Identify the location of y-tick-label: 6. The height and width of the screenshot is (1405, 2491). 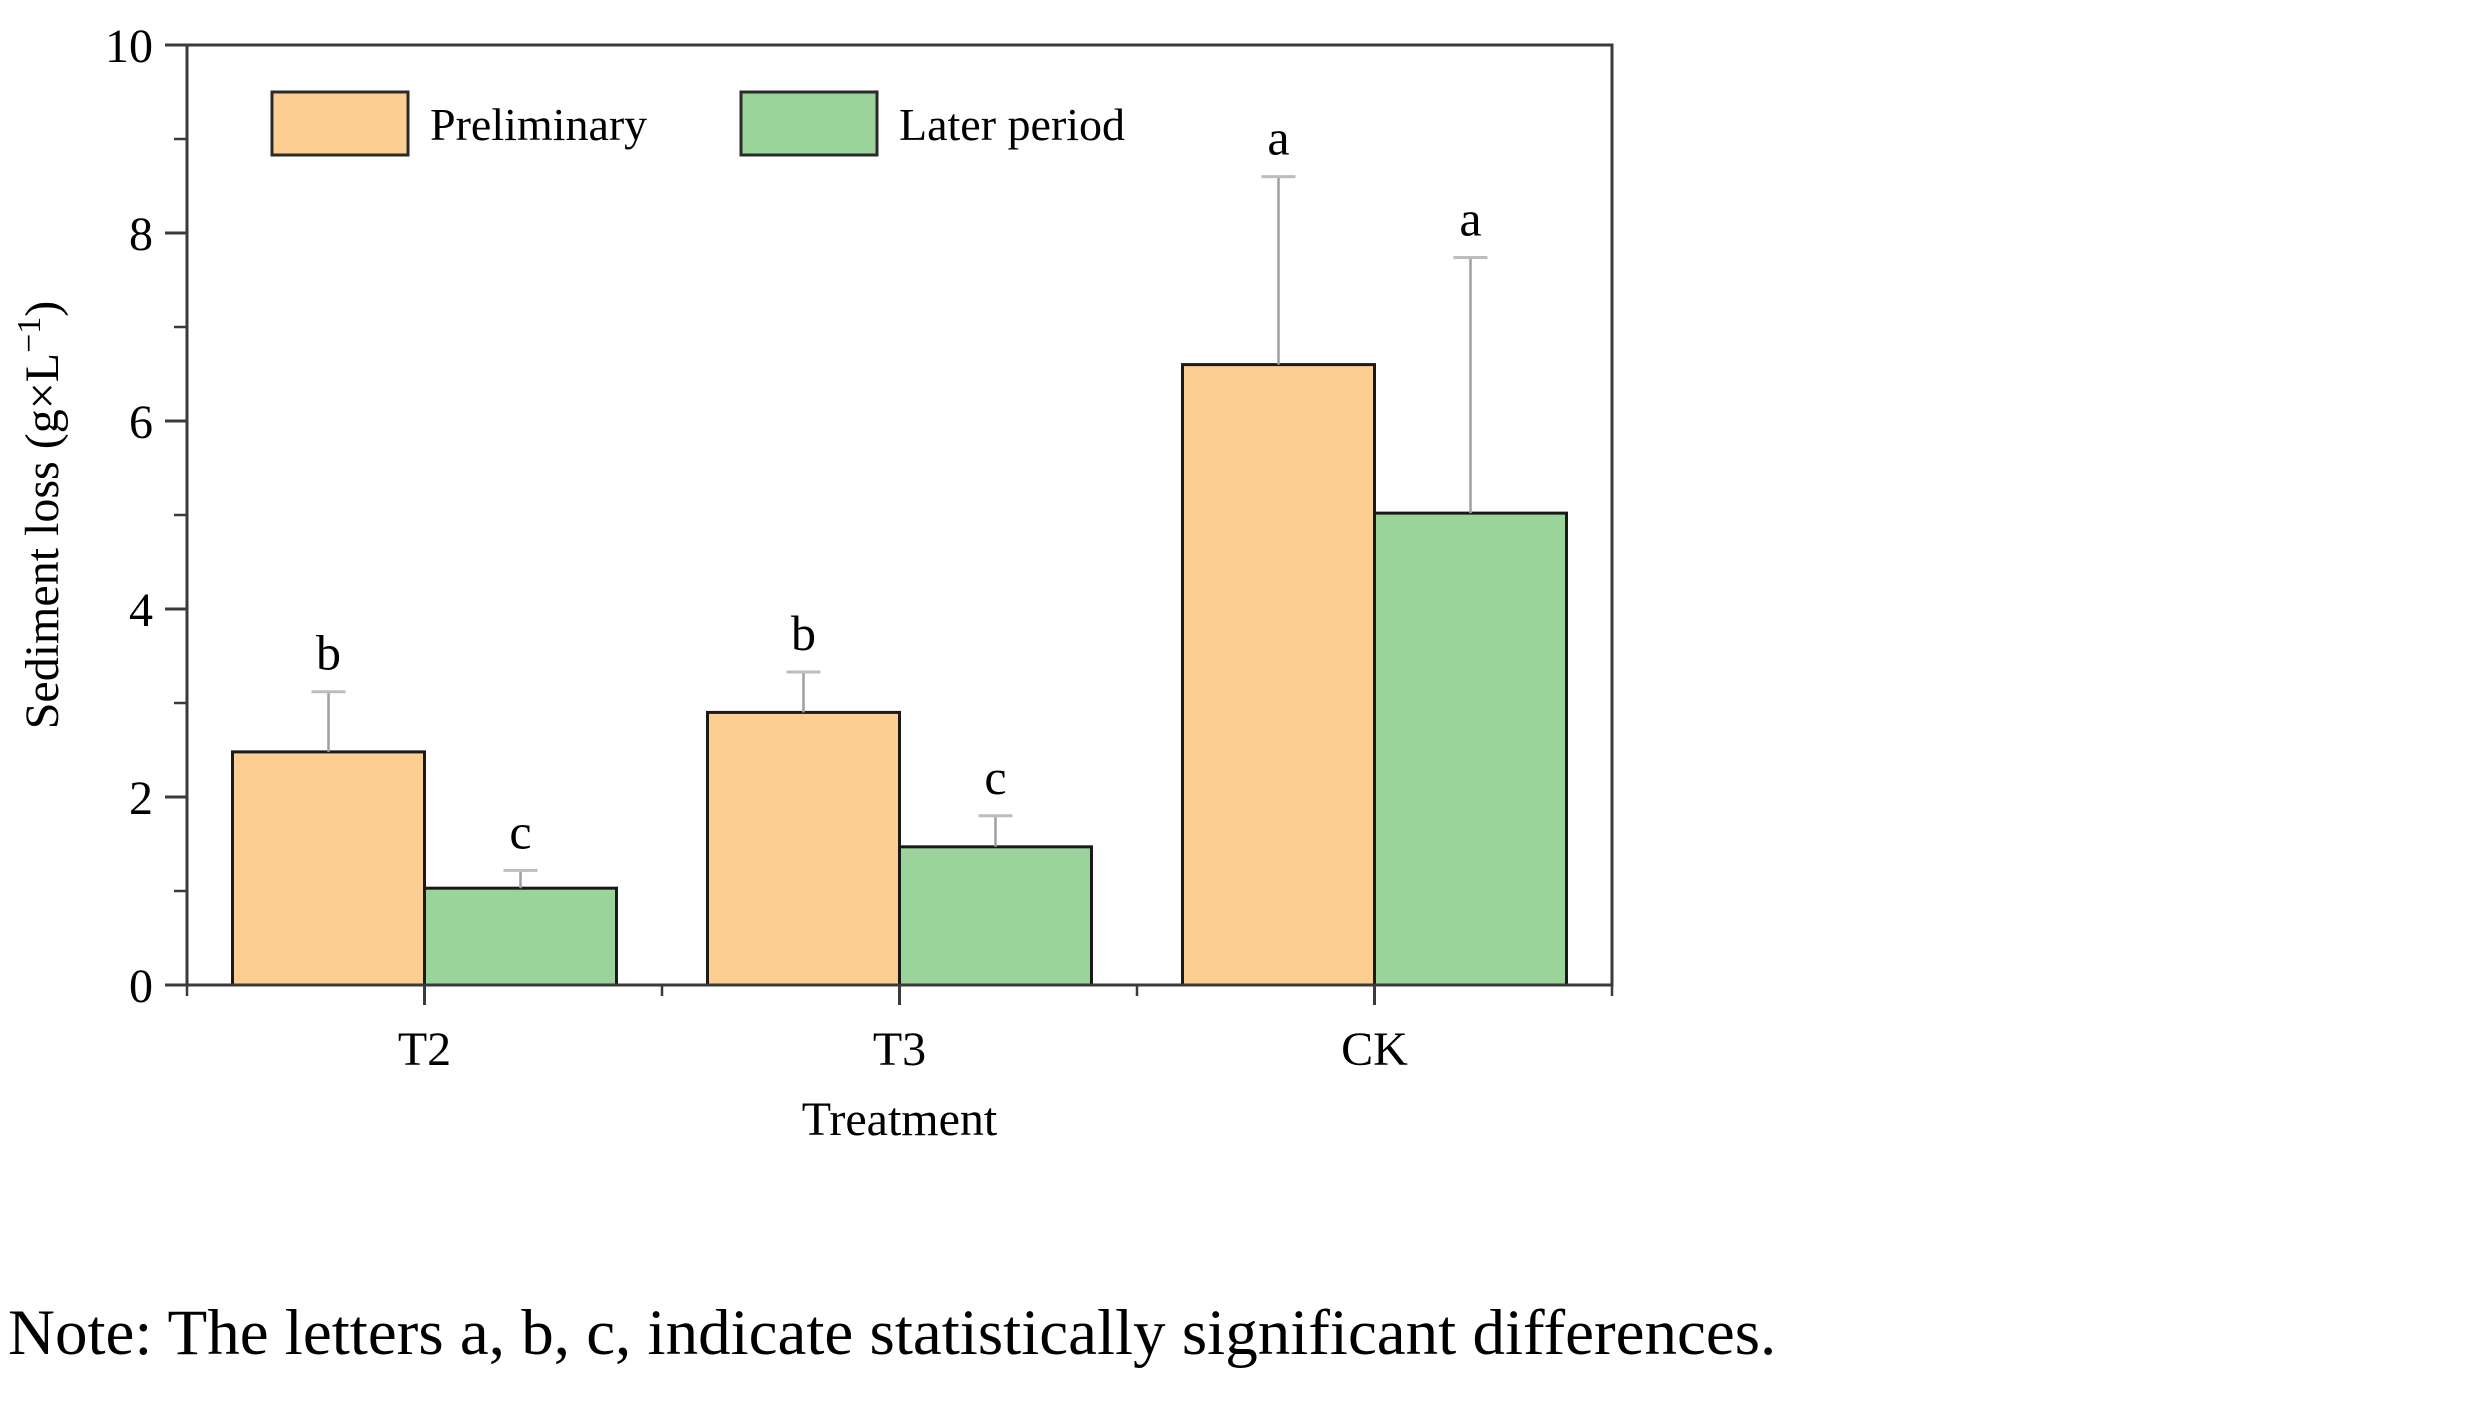
(141, 422).